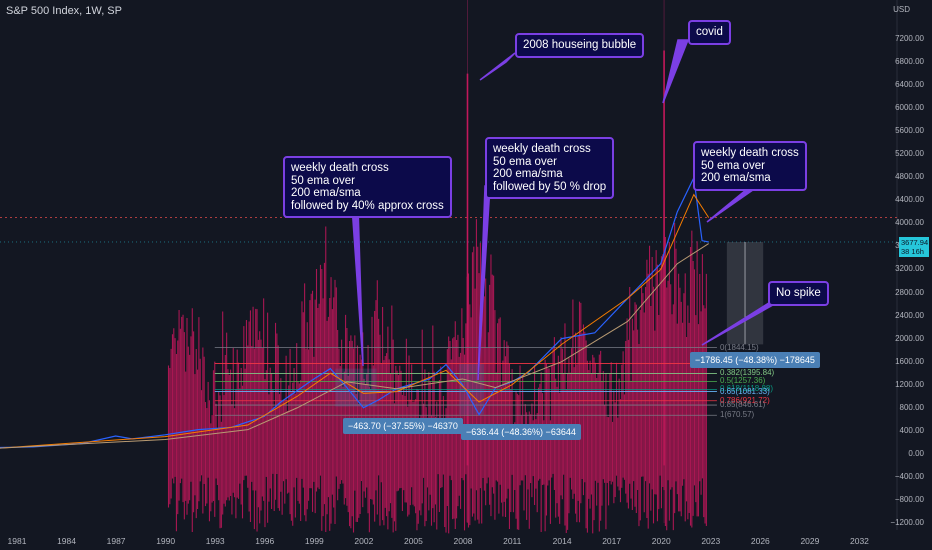  Describe the element at coordinates (314, 541) in the screenshot. I see `x-tick-label: 1999` at that location.